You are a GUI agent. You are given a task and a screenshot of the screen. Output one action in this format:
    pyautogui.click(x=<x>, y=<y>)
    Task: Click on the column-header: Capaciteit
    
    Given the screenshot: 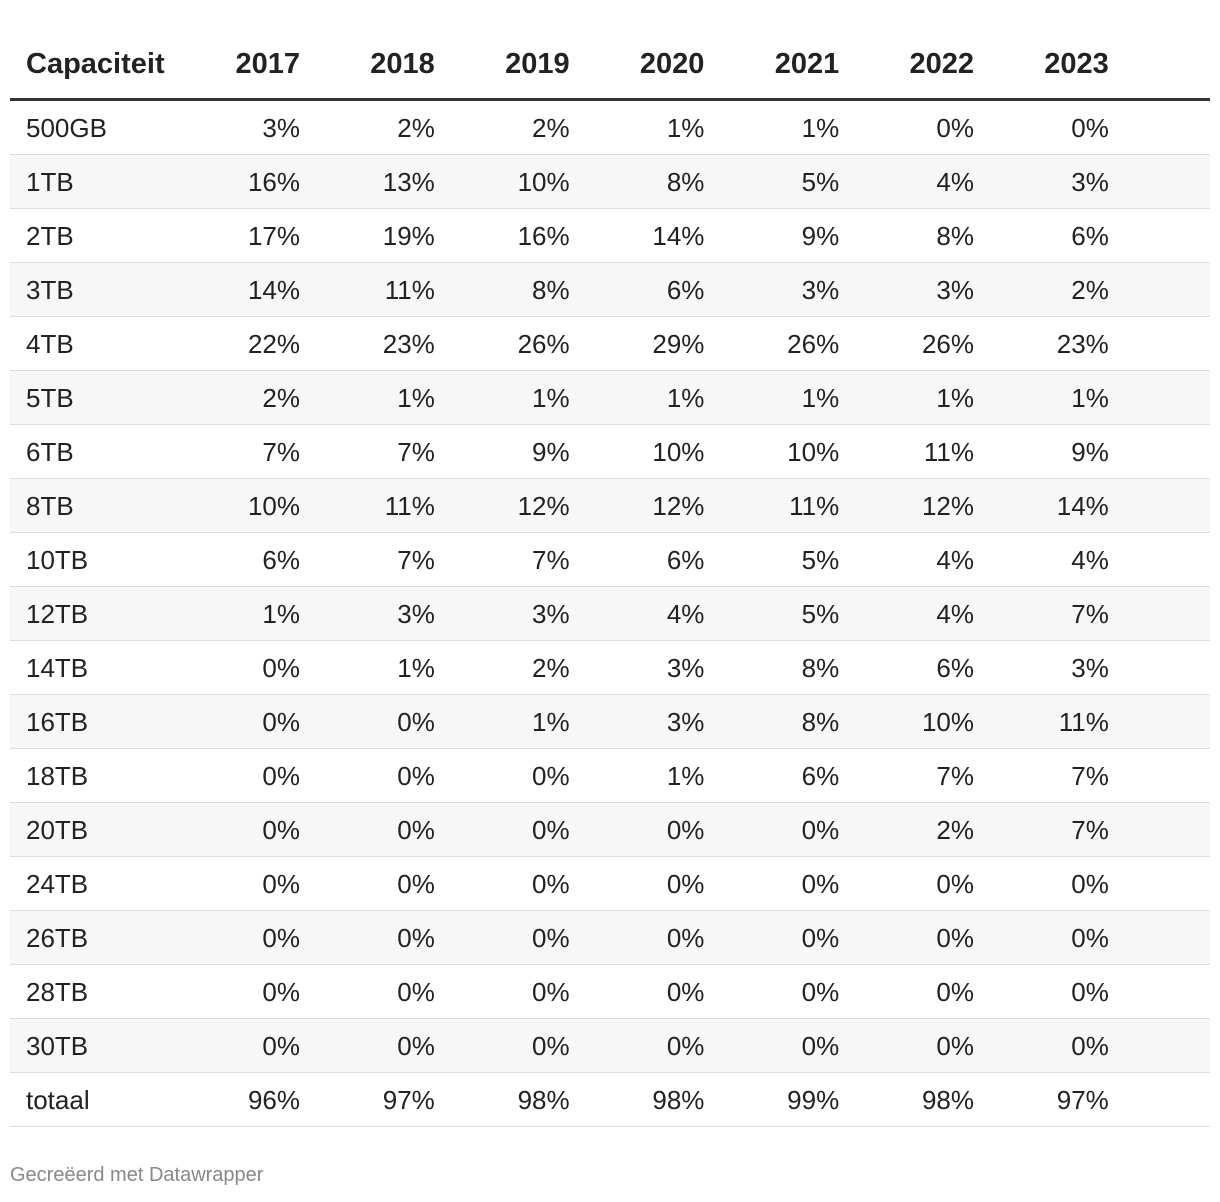 What is the action you would take?
    pyautogui.click(x=95, y=64)
    